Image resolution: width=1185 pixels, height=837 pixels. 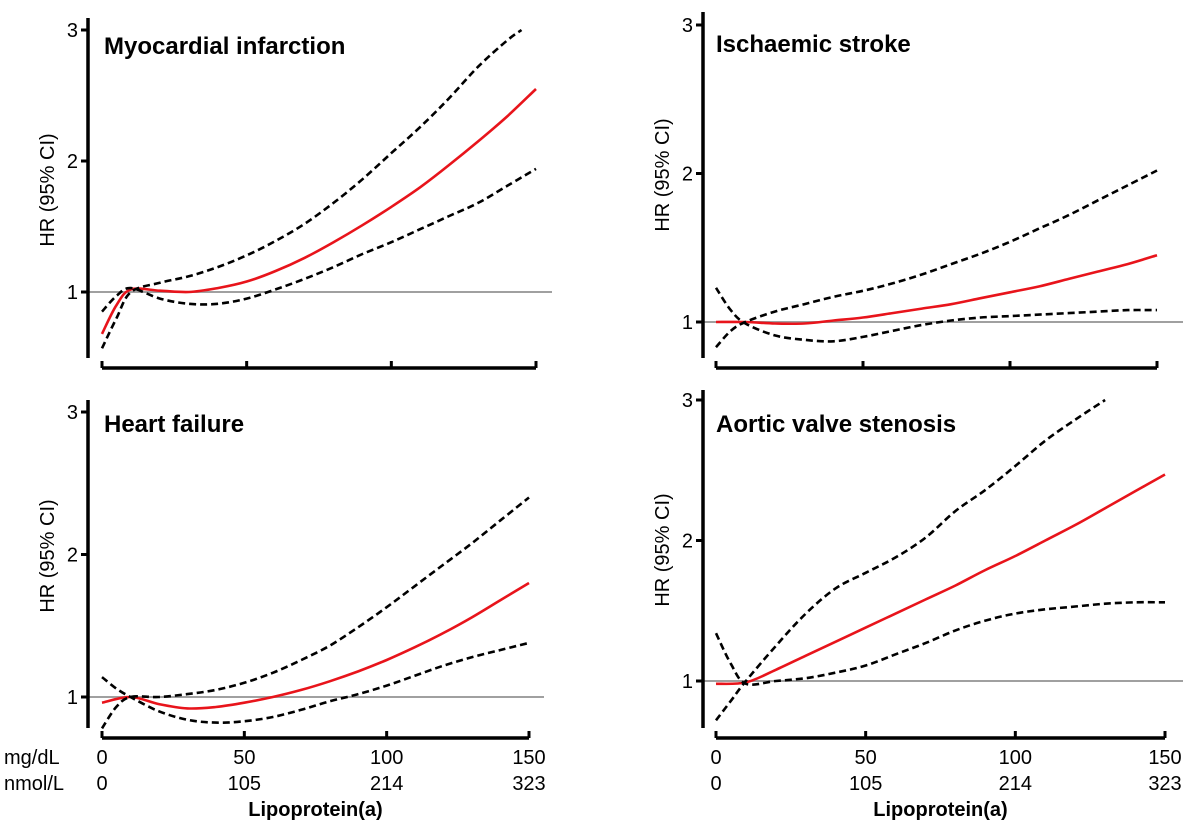 I want to click on x-unit-label-mgdl: mg/dL, so click(x=32, y=758).